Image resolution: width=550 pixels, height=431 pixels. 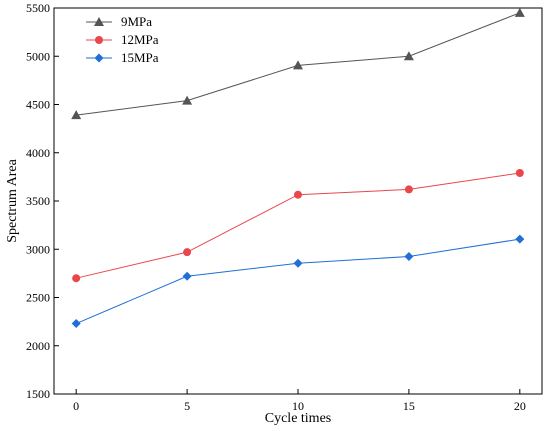 What do you see at coordinates (140, 39) in the screenshot?
I see `legend-label: 12MPa` at bounding box center [140, 39].